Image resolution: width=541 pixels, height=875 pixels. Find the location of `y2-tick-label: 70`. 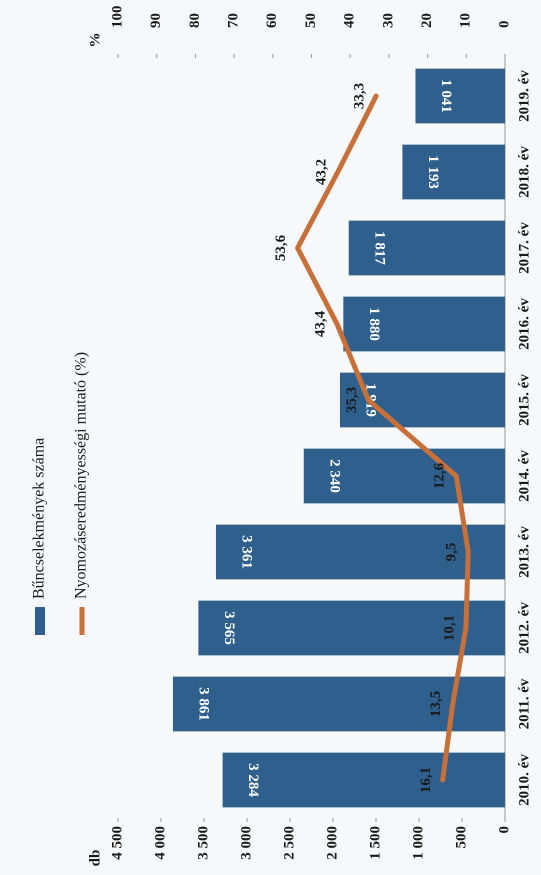

y2-tick-label: 70 is located at coordinates (234, 20).